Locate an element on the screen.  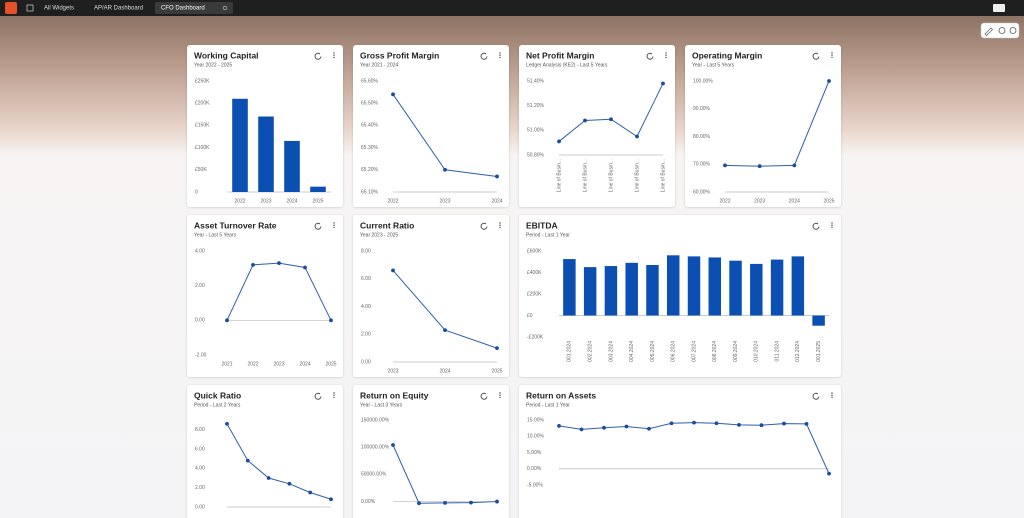
tab: CFO Dashboard is located at coordinates (183, 9).